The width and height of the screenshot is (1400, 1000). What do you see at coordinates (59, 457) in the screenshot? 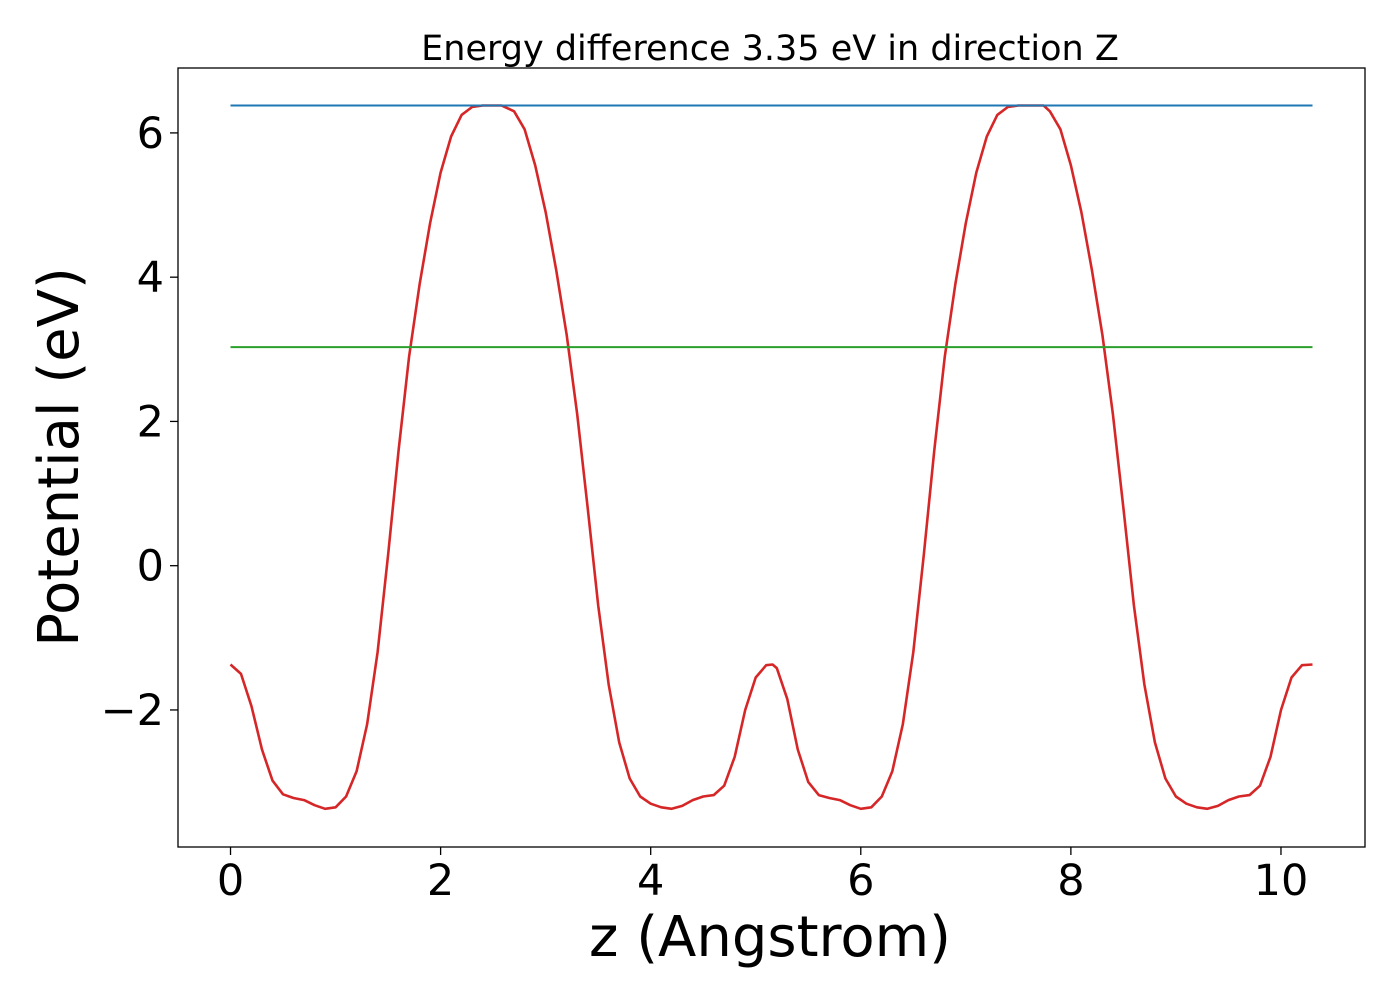
I see `y-axis-label: Potential (eV)` at bounding box center [59, 457].